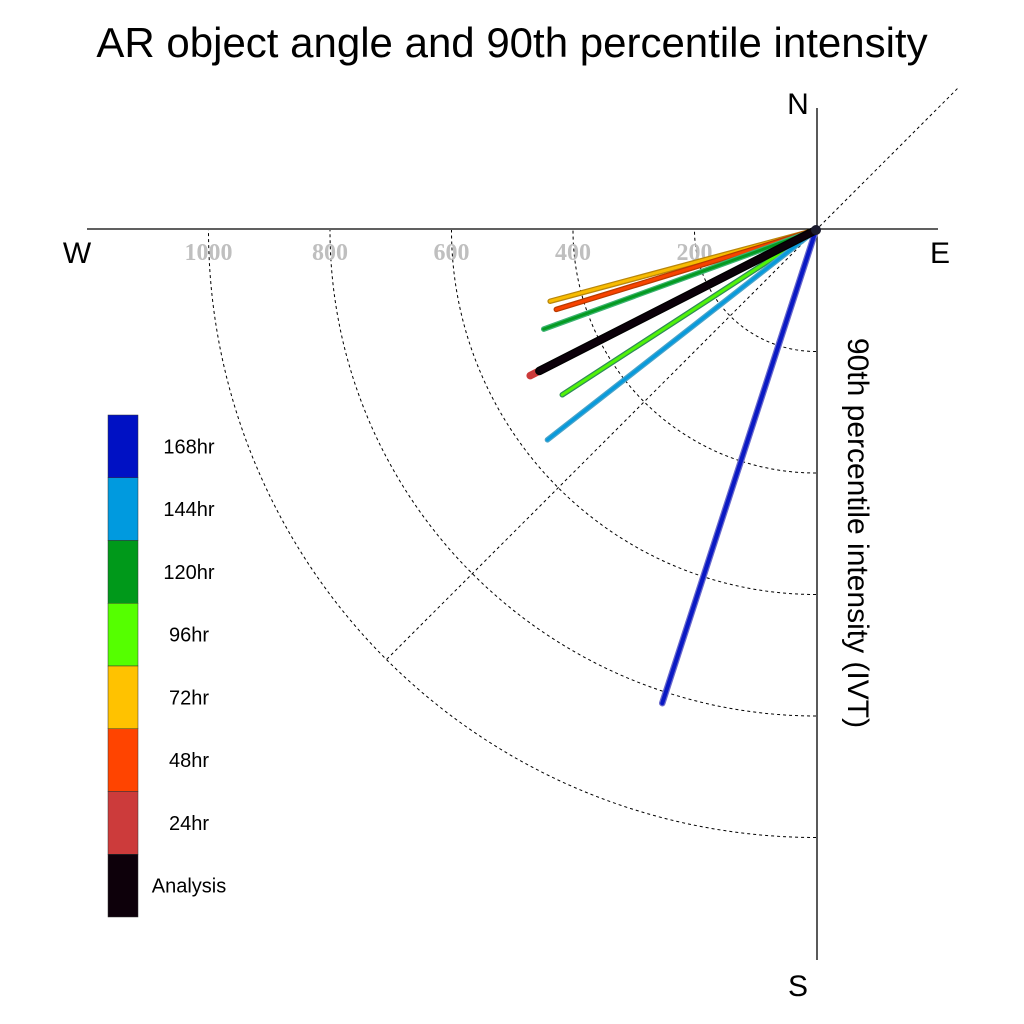 Image resolution: width=1024 pixels, height=1024 pixels. Describe the element at coordinates (452, 253) in the screenshot. I see `radial-tick-label: 600` at that location.